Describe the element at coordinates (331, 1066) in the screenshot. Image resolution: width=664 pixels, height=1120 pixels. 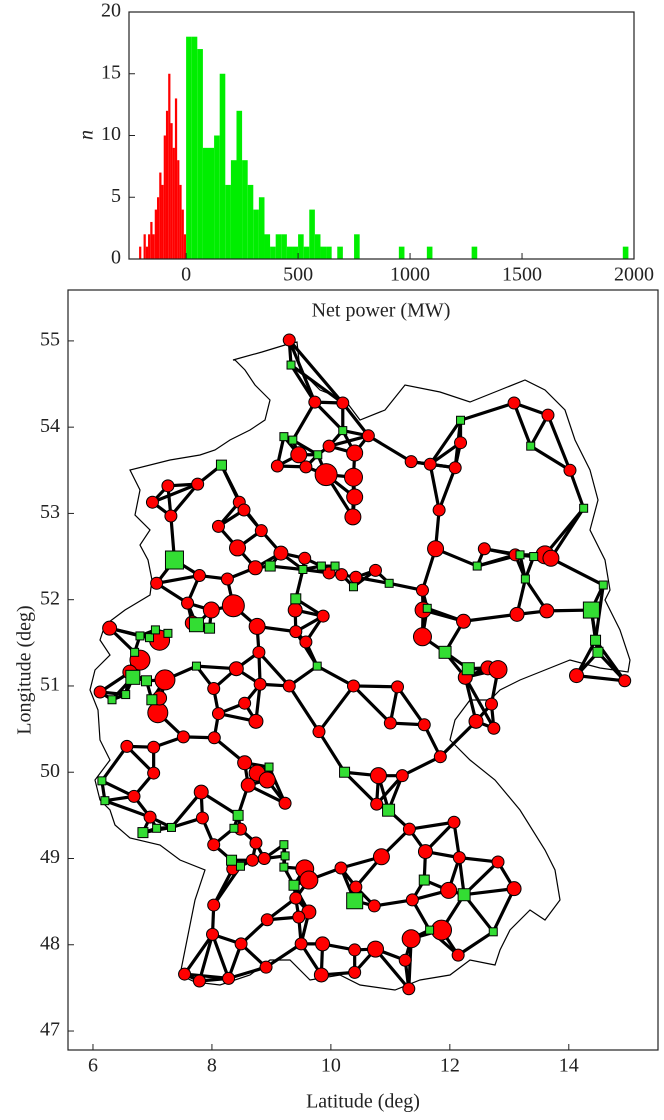
I see `x-tick-label: 10` at that location.